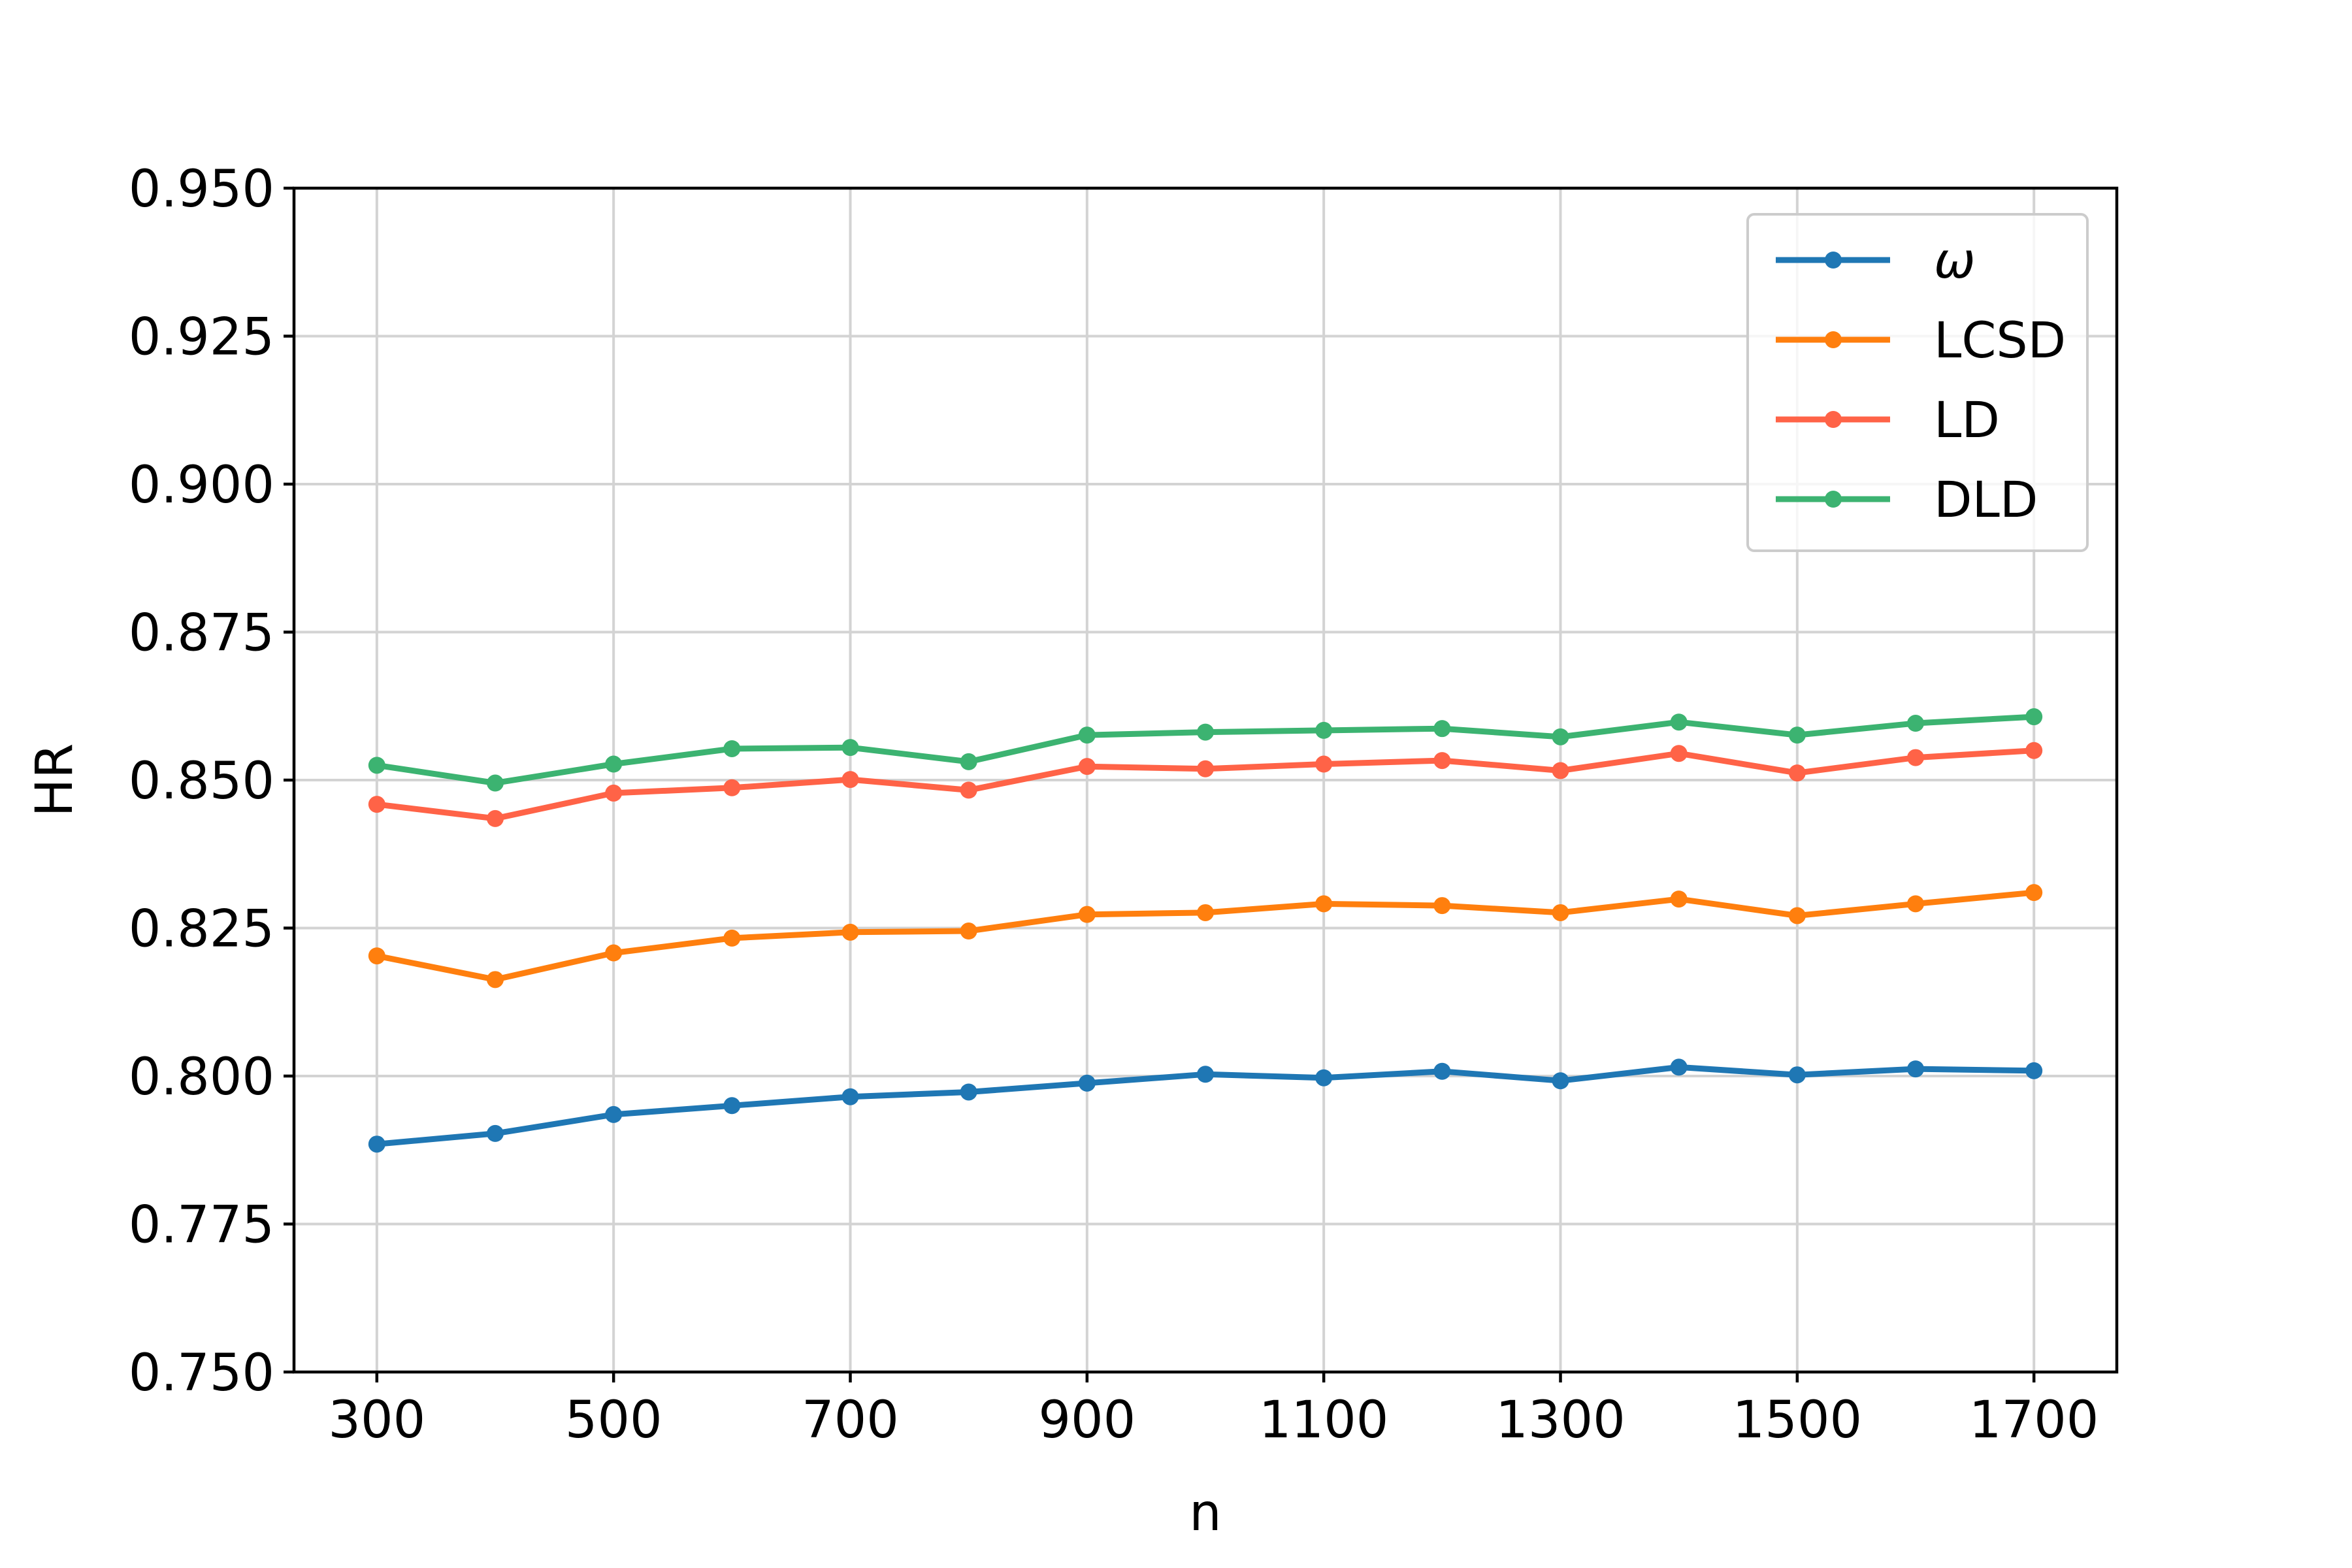 This screenshot has width=2352, height=1568. I want to click on x-tick-label: 700, so click(850, 1420).